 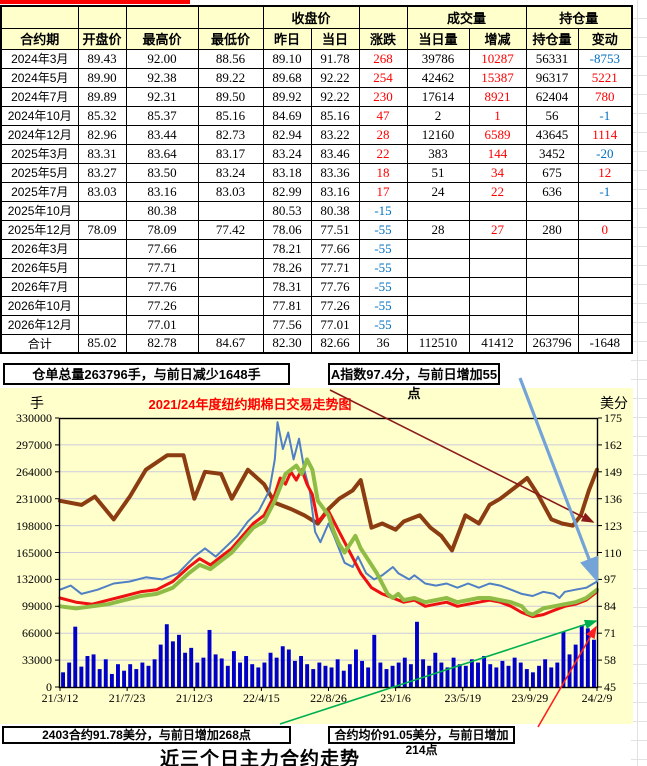 I want to click on main-contract-status: 2403合约91.78美分，与前日增加268点, so click(x=146, y=735).